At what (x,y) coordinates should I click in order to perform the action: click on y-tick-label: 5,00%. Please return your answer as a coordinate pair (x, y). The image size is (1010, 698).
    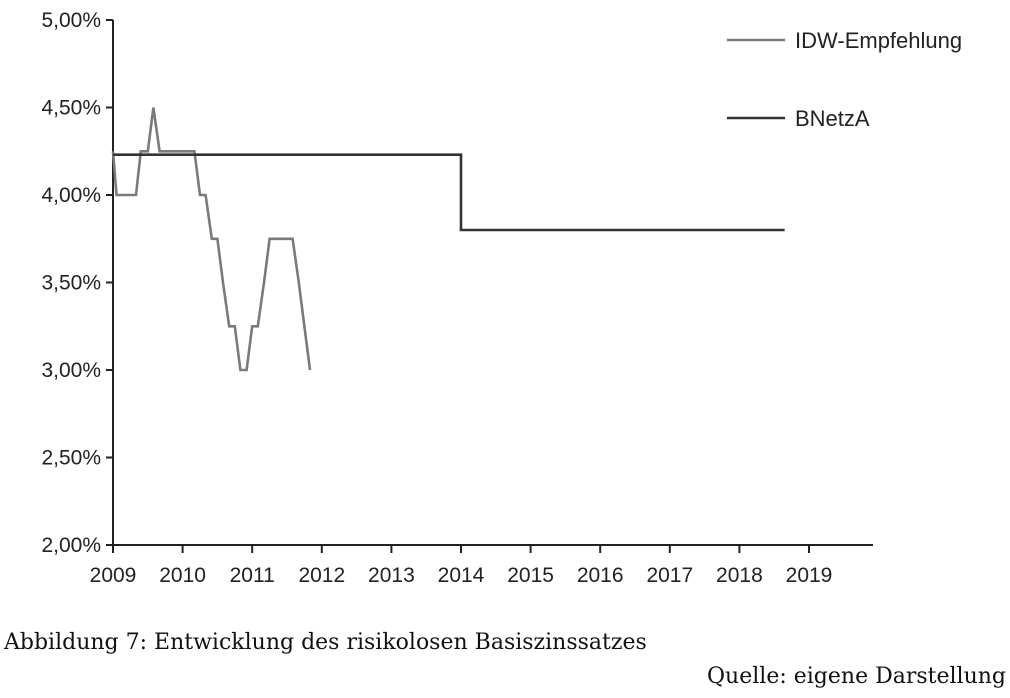
    Looking at the image, I should click on (71, 20).